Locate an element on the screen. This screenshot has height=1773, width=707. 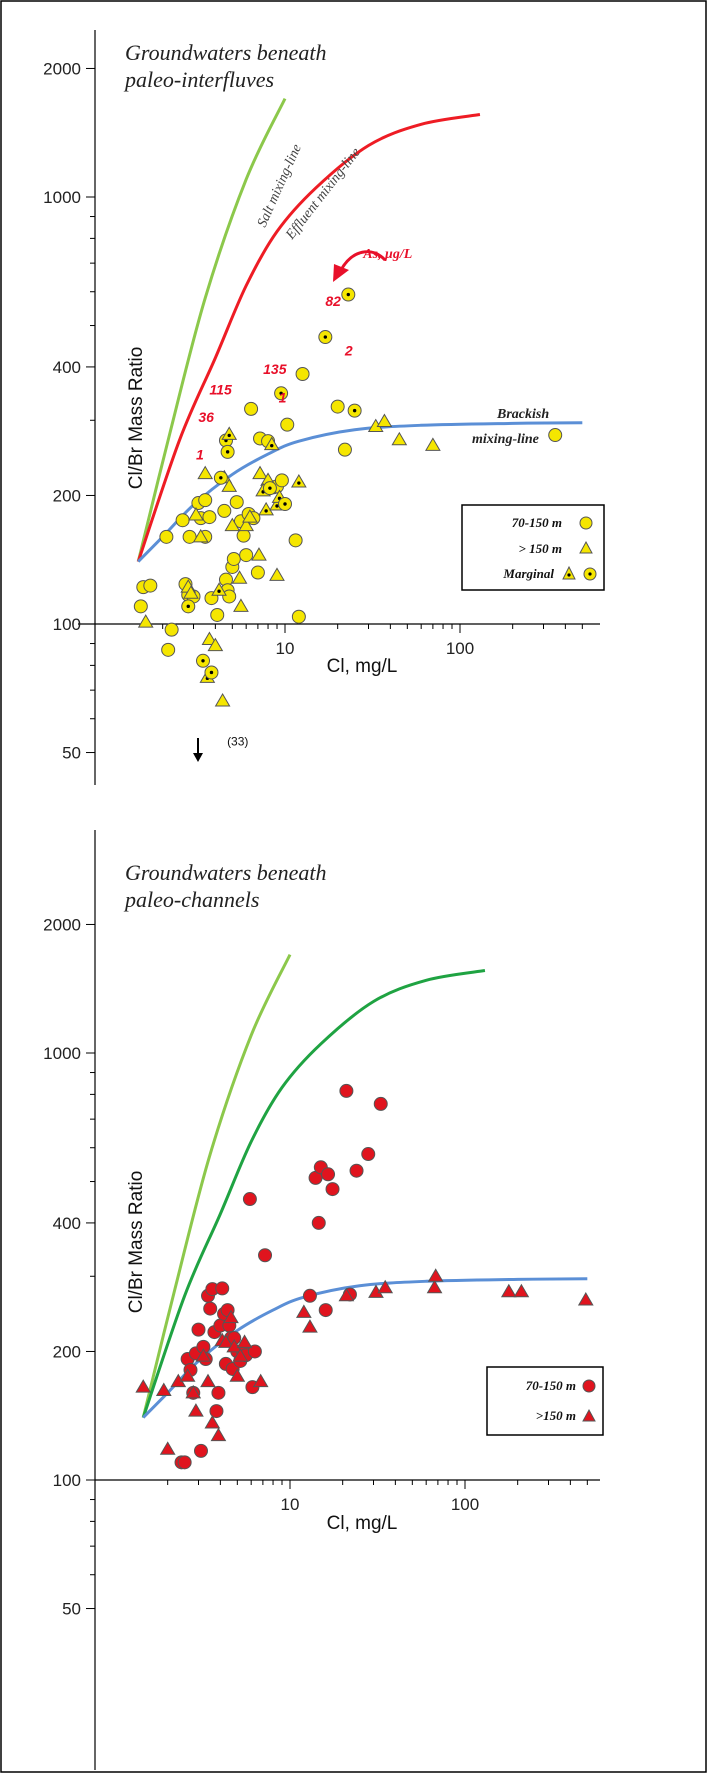
chart-subtitle: paleo-channels is located at coordinates (191, 899).